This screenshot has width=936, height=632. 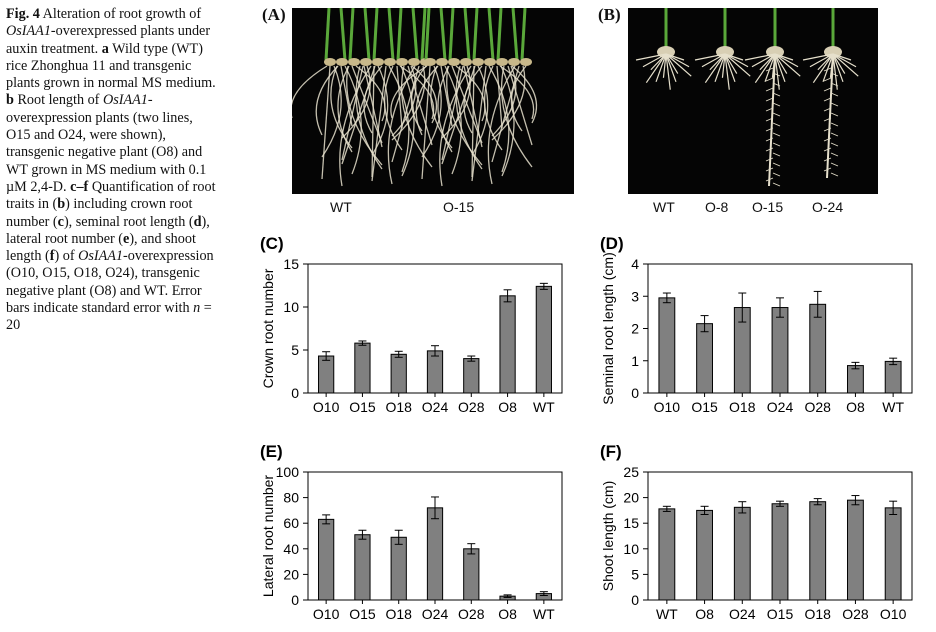 What do you see at coordinates (717, 207) in the screenshot?
I see `panel-b-label-o8: O-8` at bounding box center [717, 207].